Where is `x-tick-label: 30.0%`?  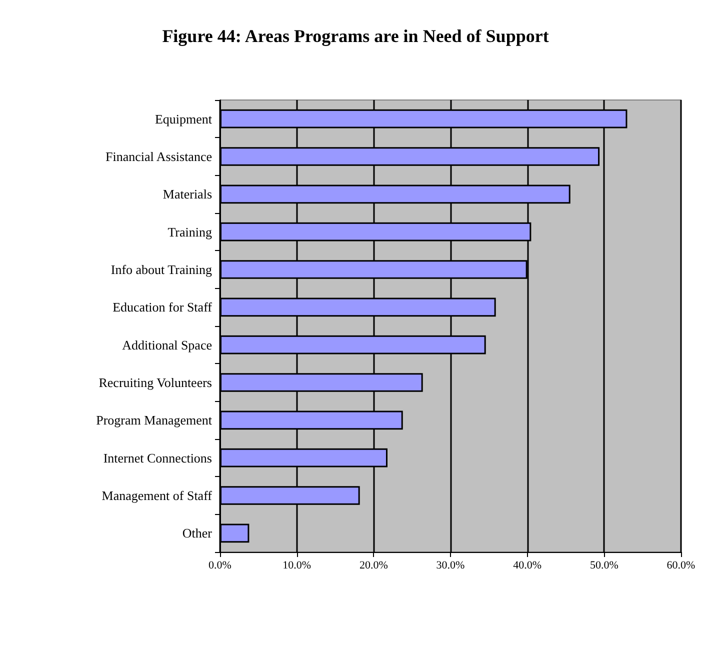 x-tick-label: 30.0% is located at coordinates (450, 566).